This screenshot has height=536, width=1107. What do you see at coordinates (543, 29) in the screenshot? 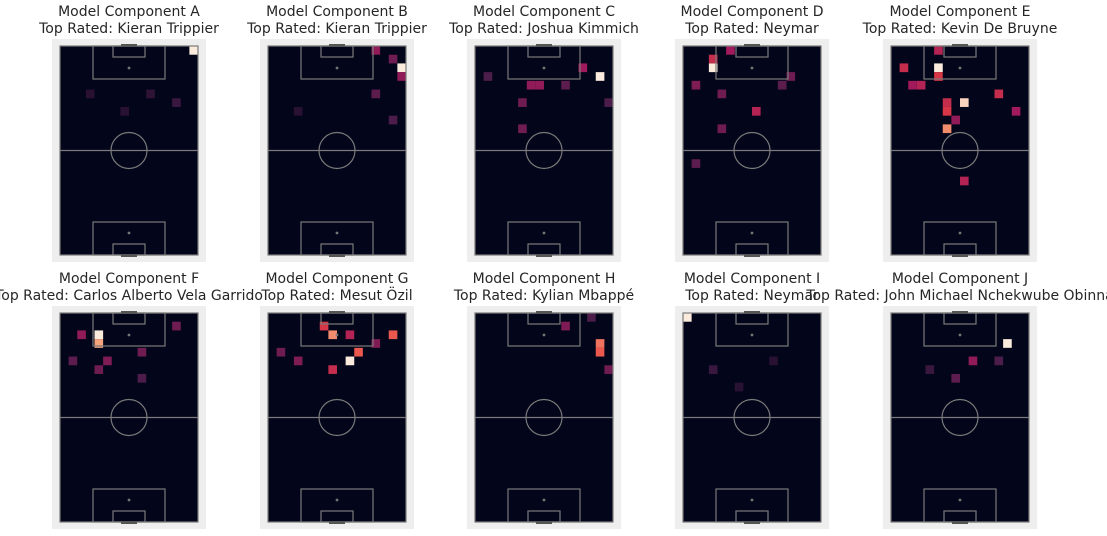
I see `panel-subtitle: Top Rated: Joshua Kimmich` at bounding box center [543, 29].